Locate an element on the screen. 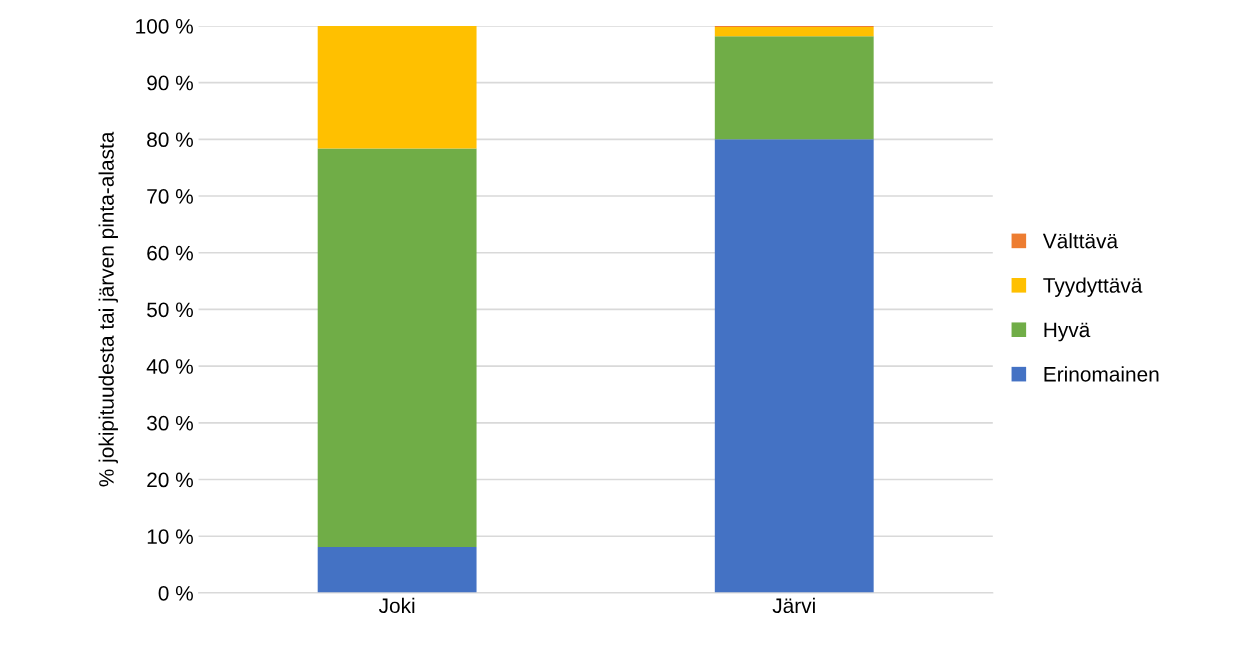 This screenshot has width=1241, height=648. y-tick-label: 100 % is located at coordinates (164, 26).